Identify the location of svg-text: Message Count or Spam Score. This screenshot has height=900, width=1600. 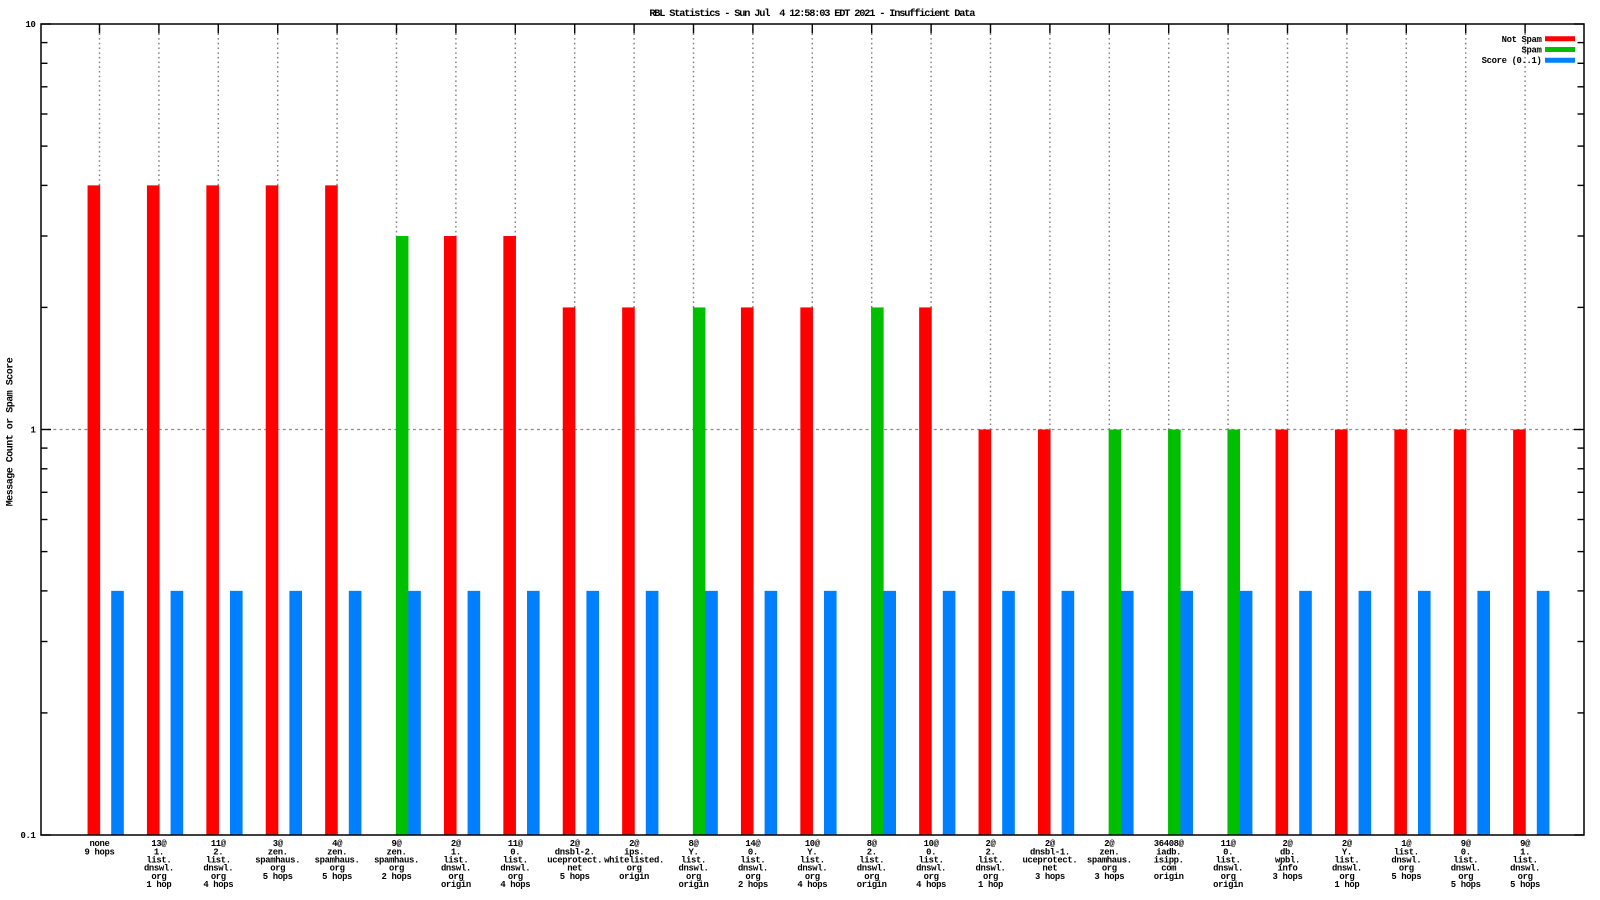
(10, 431).